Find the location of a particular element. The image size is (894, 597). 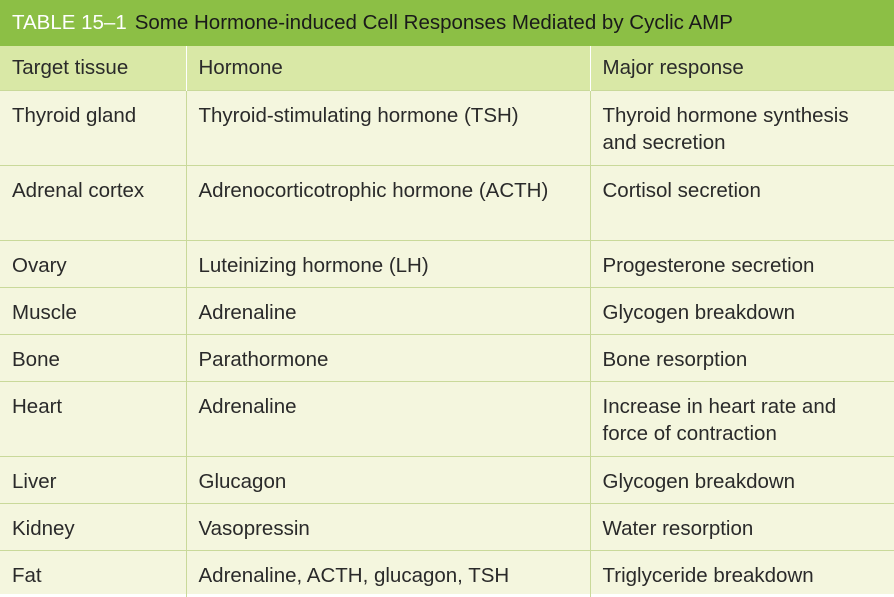

cell-target-tissue: Bone is located at coordinates (93, 357).